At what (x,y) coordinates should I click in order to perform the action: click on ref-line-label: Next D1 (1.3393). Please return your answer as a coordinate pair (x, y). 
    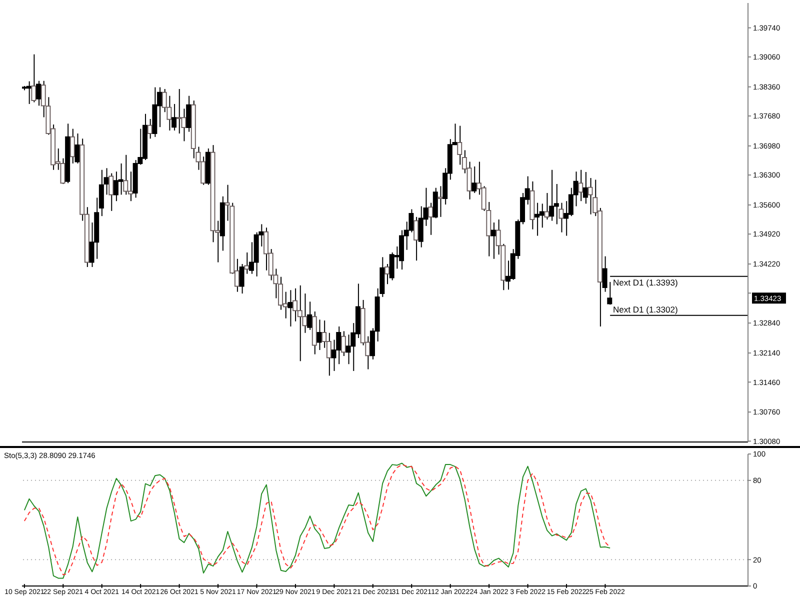
    Looking at the image, I should click on (645, 282).